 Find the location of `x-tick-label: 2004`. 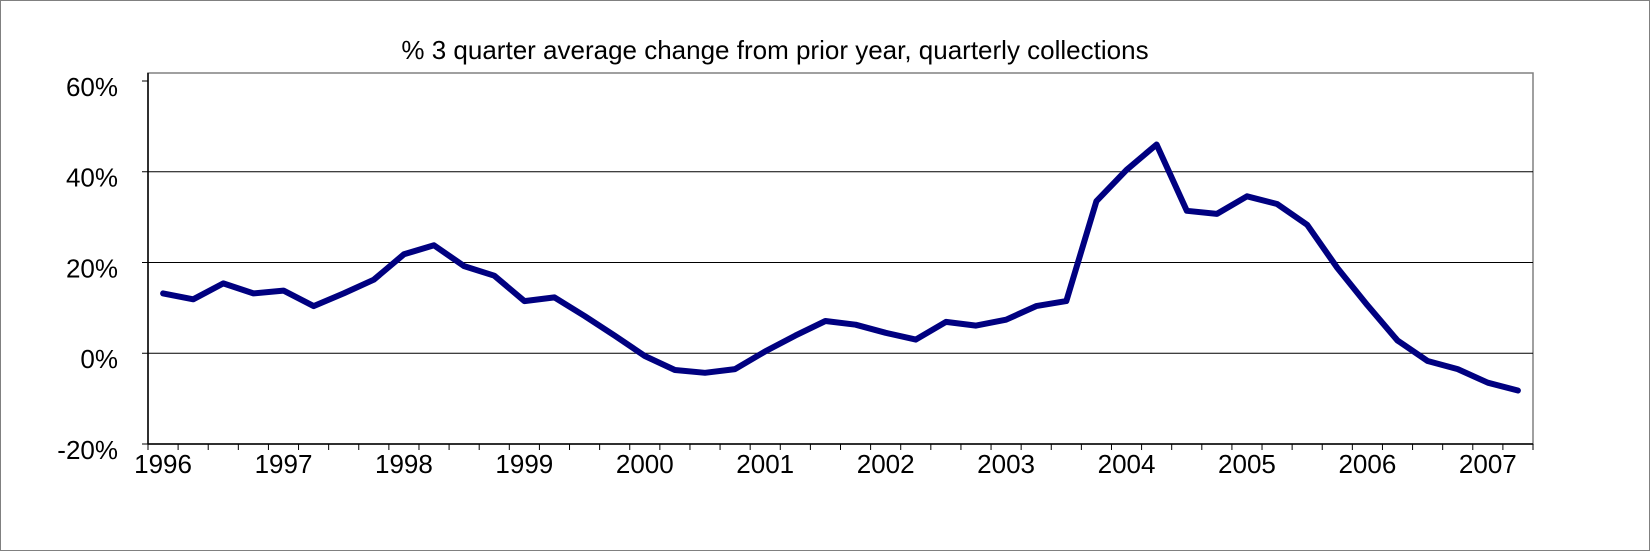

x-tick-label: 2004 is located at coordinates (1127, 464).